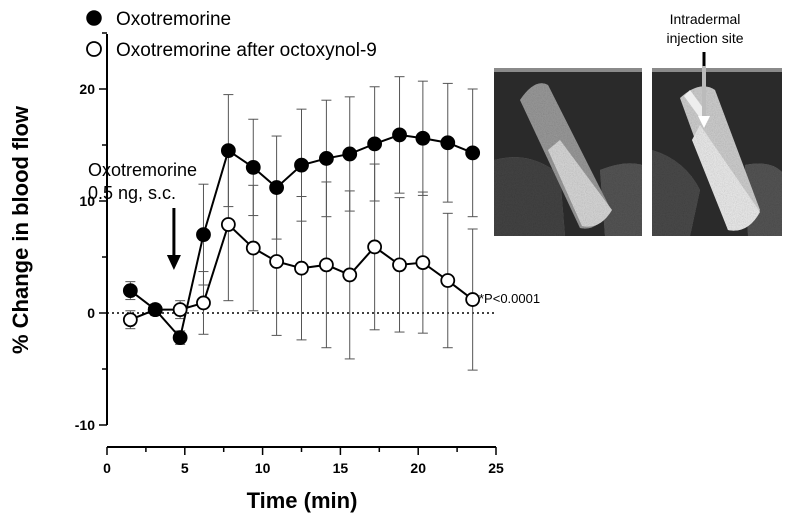 The height and width of the screenshot is (527, 800). Describe the element at coordinates (132, 193) in the screenshot. I see `stimulus-label-line2: 0.5 ng, s.c.` at that location.